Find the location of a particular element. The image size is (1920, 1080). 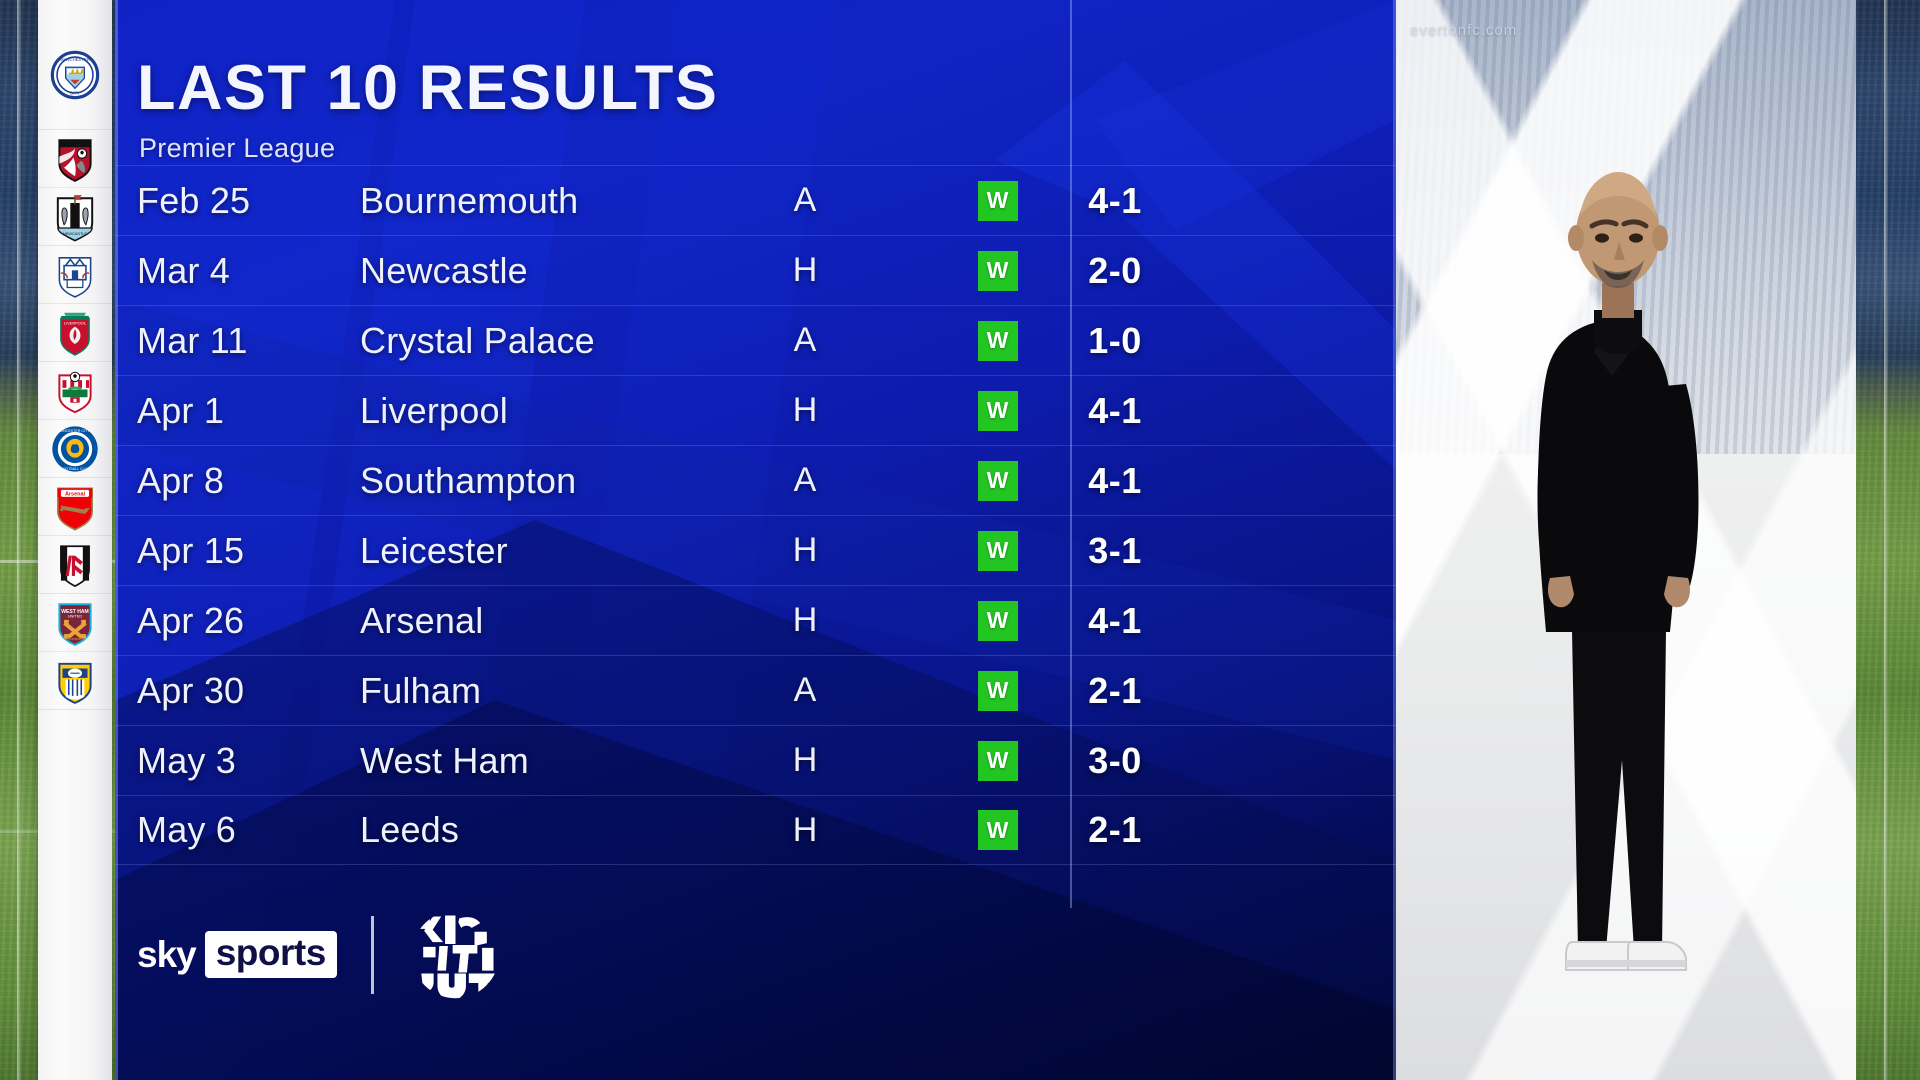

leicester-crest-icon: LEICESTER CITY FOOTBALL CLUB is located at coordinates (75, 448).